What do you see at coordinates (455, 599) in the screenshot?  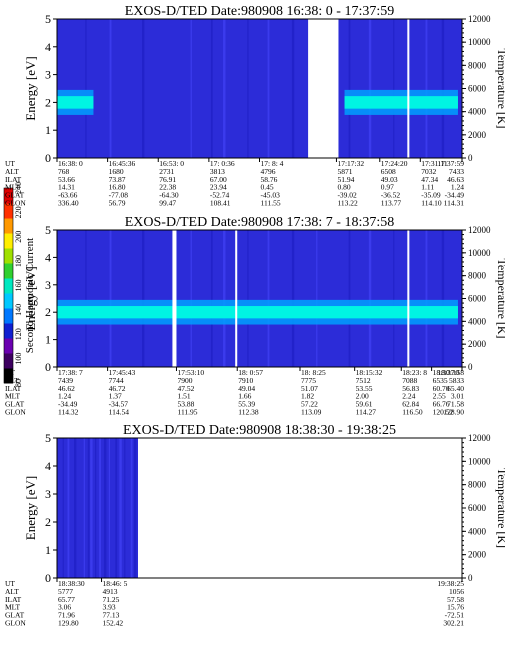 I see `table-cell: 57.58` at bounding box center [455, 599].